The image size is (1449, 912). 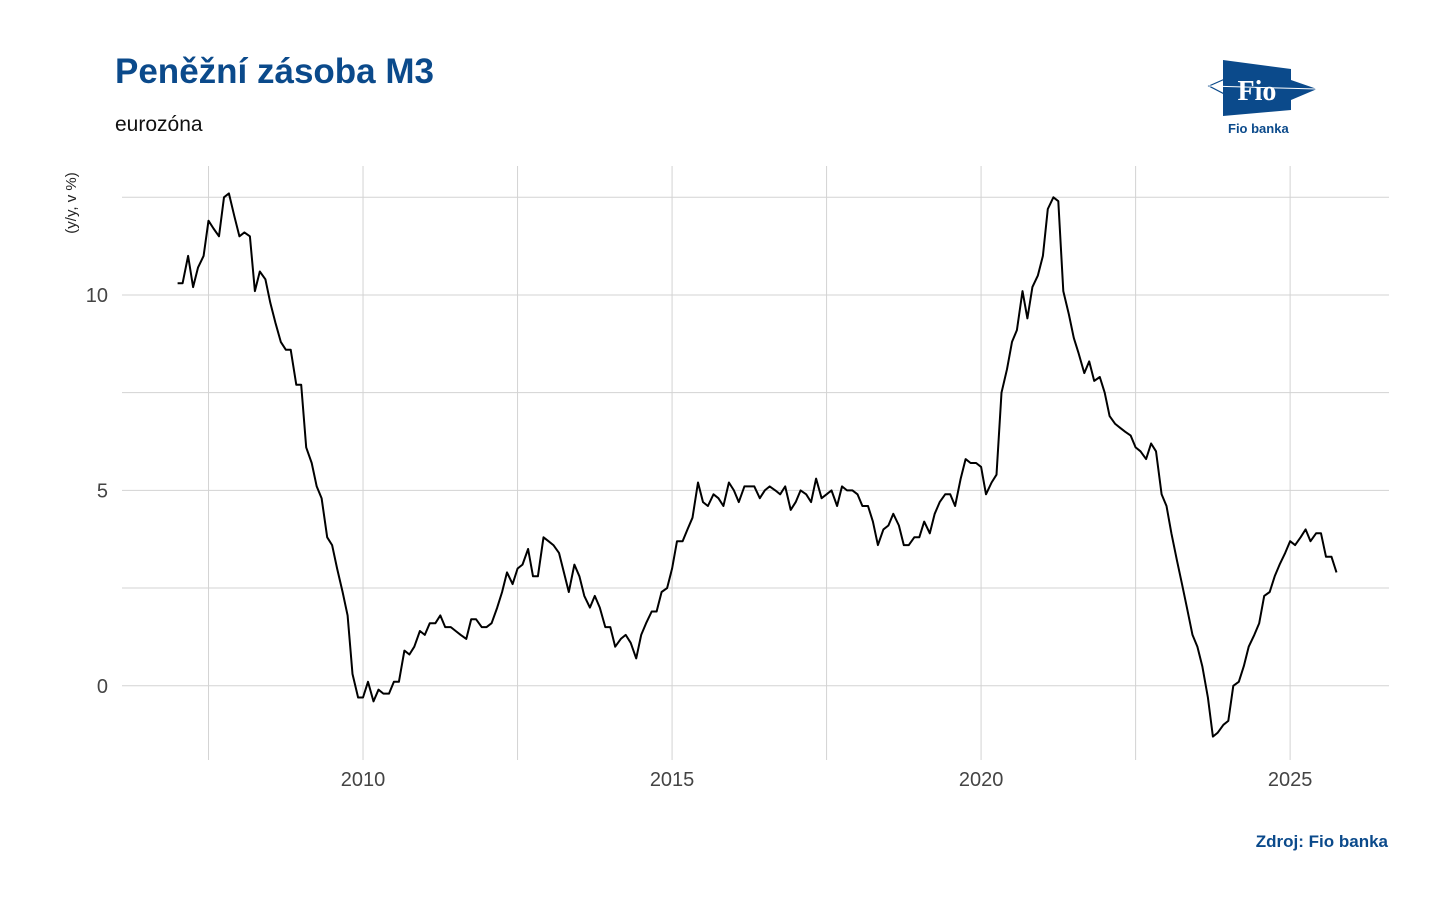 I want to click on chart-subtitle: eurozóna, so click(x=159, y=124).